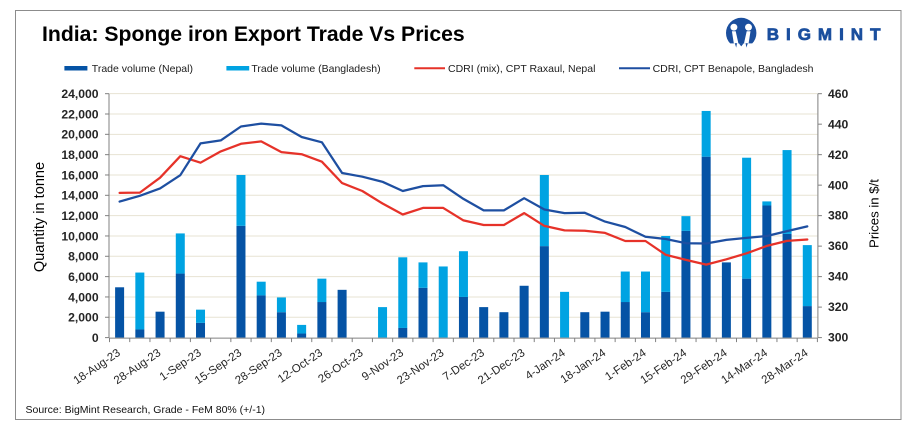 The image size is (919, 441). What do you see at coordinates (827, 34) in the screenshot?
I see `svg-text: BIGMINT` at bounding box center [827, 34].